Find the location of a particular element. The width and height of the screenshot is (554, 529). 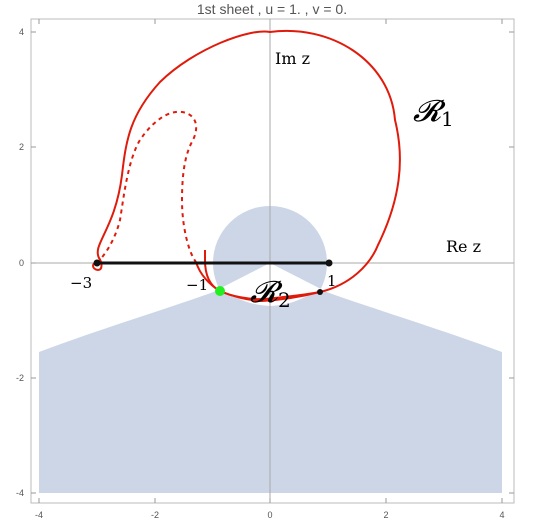

x-tick-label: -4 is located at coordinates (39, 515).